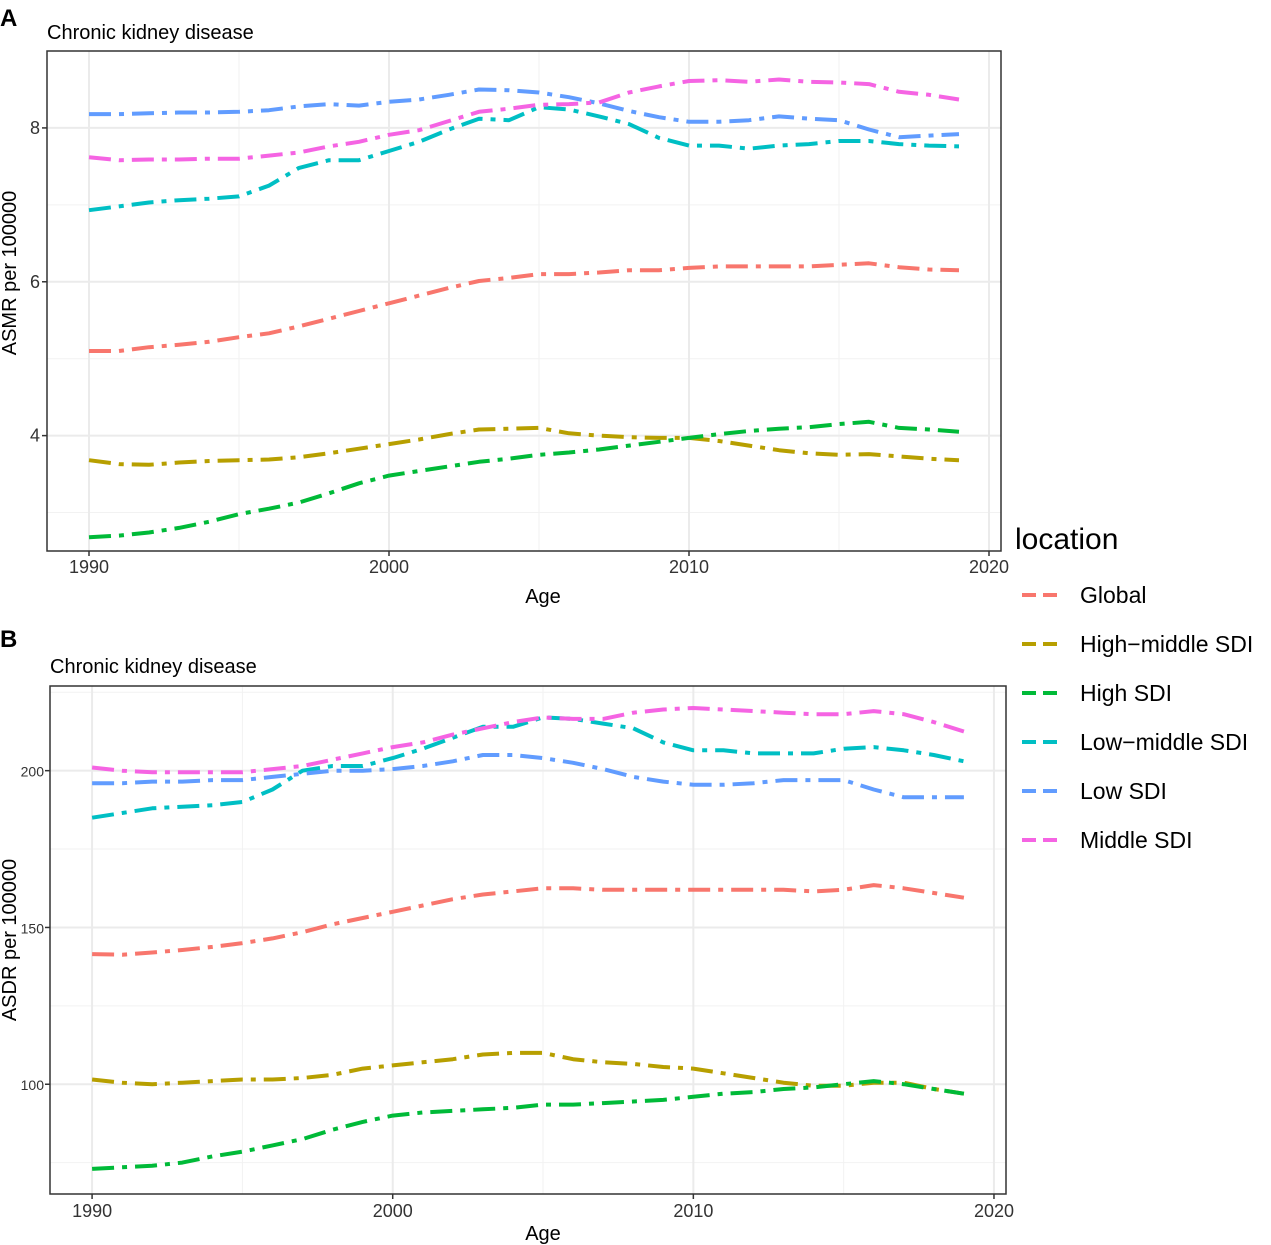 The height and width of the screenshot is (1245, 1271). What do you see at coordinates (33, 928) in the screenshot?
I see `y-tick-label: 150` at bounding box center [33, 928].